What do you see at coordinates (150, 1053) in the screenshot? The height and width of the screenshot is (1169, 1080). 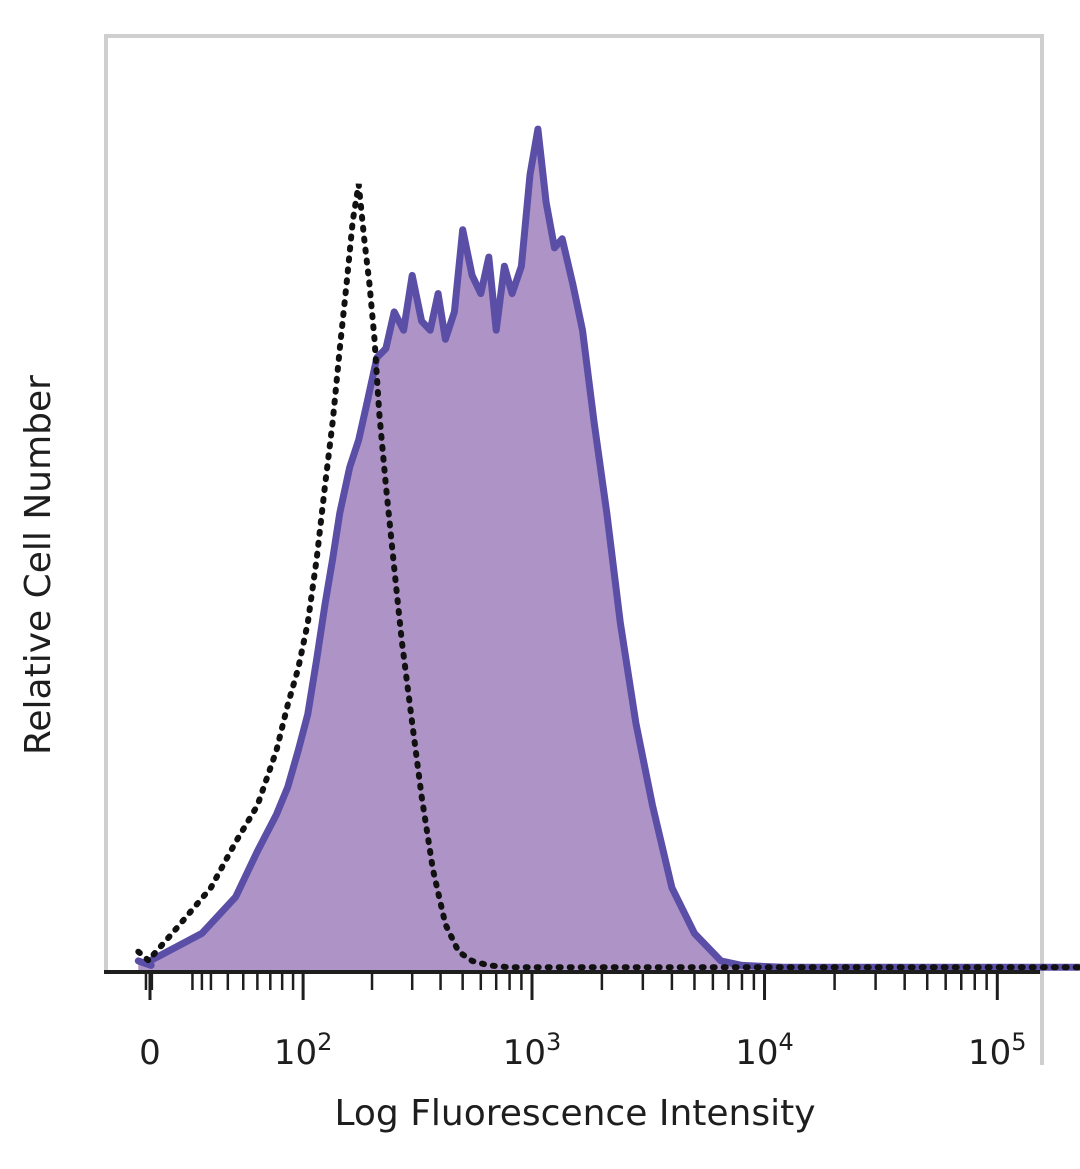 I see `x-tick-label: 0` at bounding box center [150, 1053].